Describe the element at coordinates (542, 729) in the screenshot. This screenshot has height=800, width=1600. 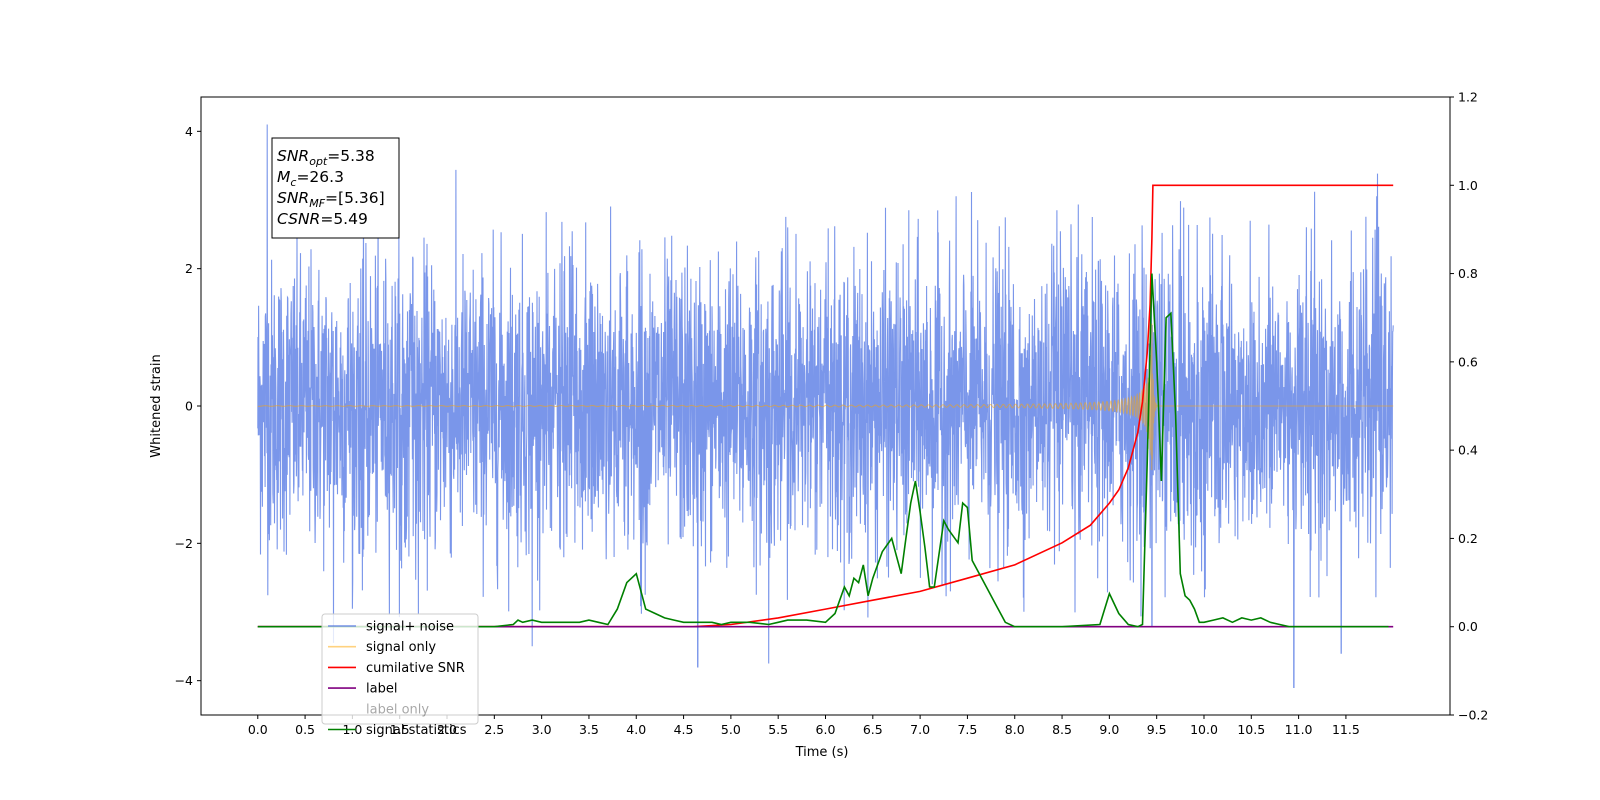
I see `x-tick-label: 3.0` at that location.